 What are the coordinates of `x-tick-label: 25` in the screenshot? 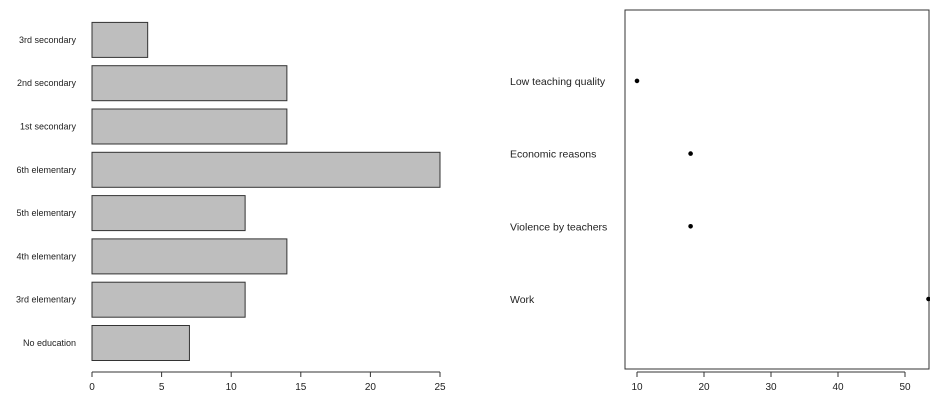 It's located at (440, 387).